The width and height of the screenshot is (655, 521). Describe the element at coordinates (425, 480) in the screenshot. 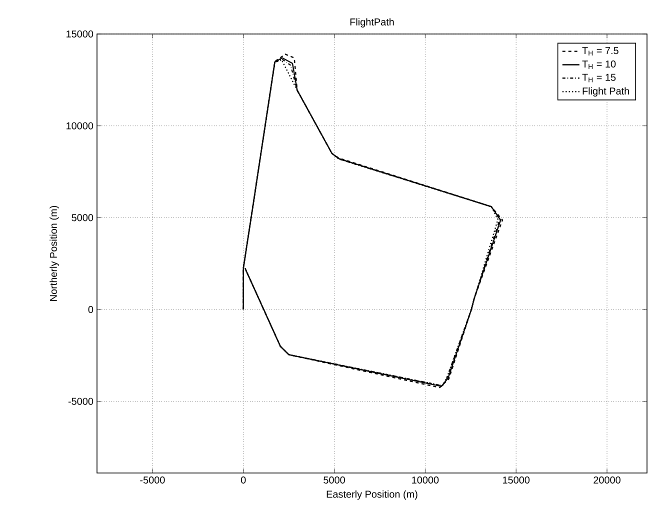

I see `x-tick-label: 10000` at that location.